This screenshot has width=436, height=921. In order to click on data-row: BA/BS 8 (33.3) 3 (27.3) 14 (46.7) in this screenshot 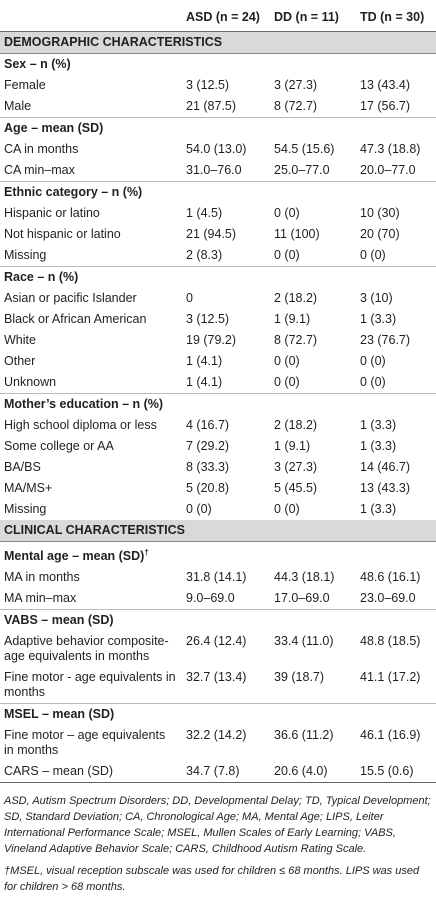, I will do `click(218, 467)`.